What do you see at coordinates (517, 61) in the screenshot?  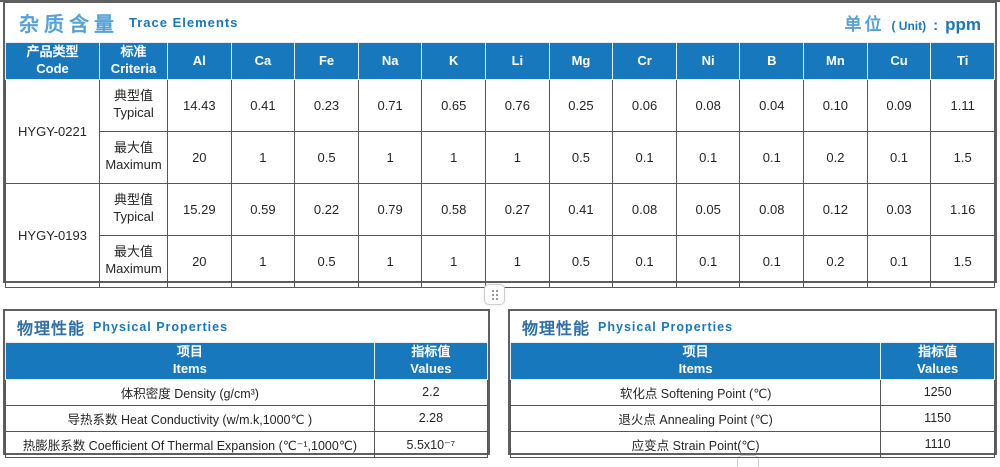 I see `element-header-li: Li` at bounding box center [517, 61].